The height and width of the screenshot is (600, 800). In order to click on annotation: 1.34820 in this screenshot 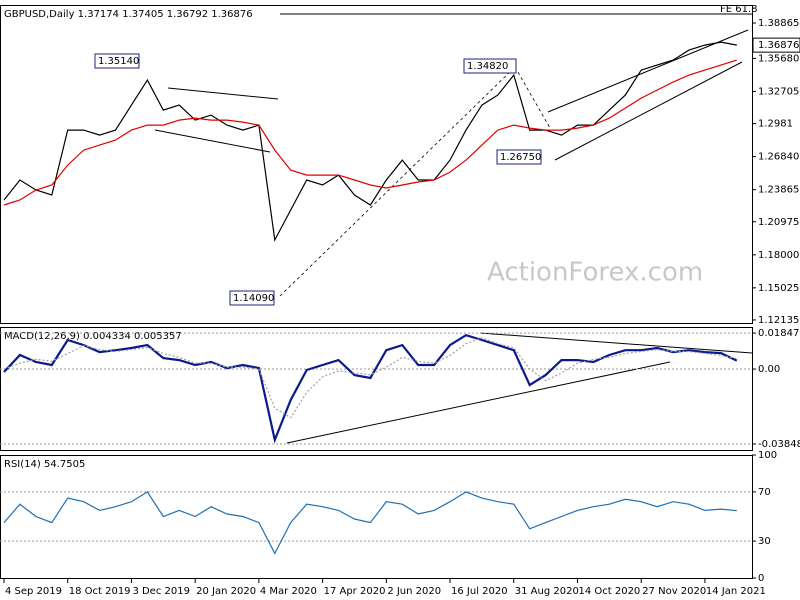, I will do `click(487, 66)`.